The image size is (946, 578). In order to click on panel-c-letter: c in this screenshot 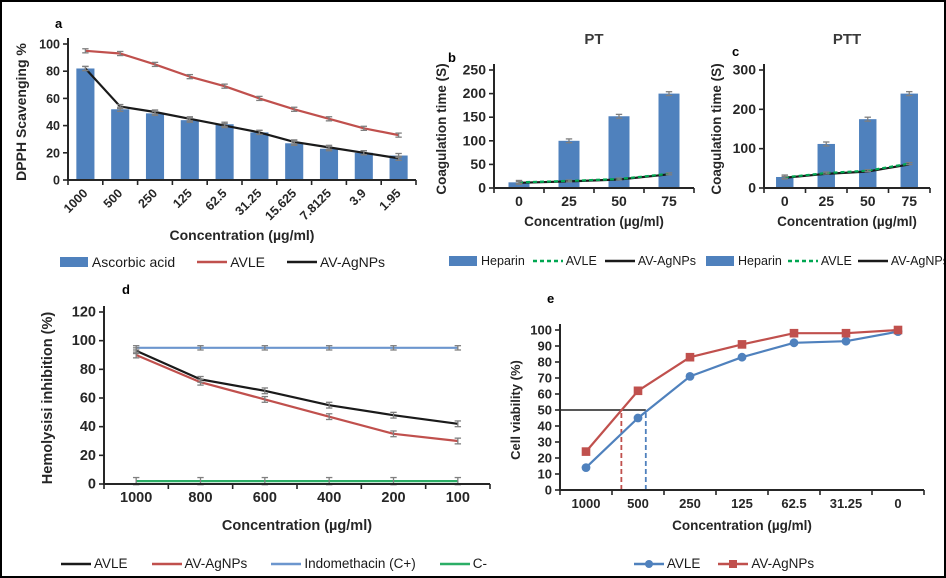, I will do `click(736, 51)`.